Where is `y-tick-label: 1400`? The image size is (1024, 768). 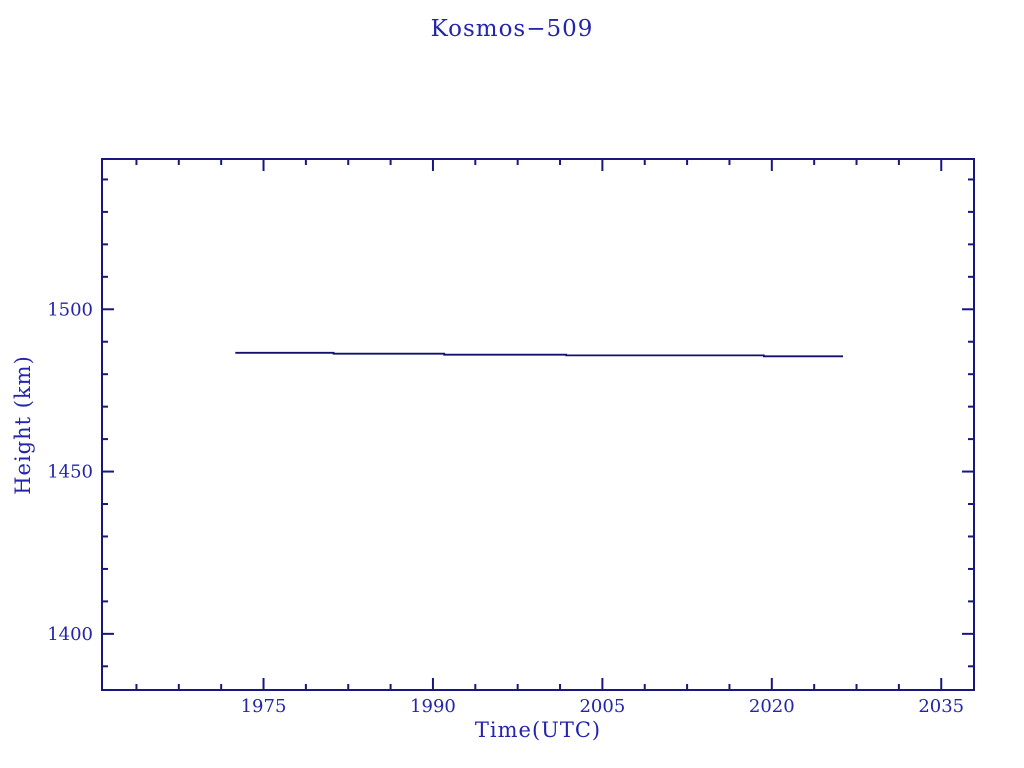
y-tick-label: 1400 is located at coordinates (70, 634).